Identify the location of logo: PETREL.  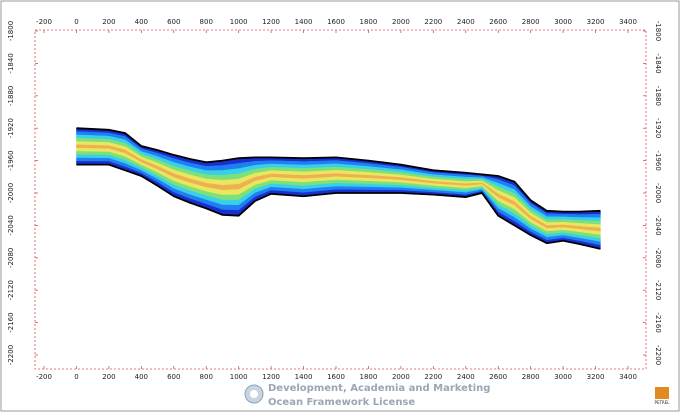
(663, 396).